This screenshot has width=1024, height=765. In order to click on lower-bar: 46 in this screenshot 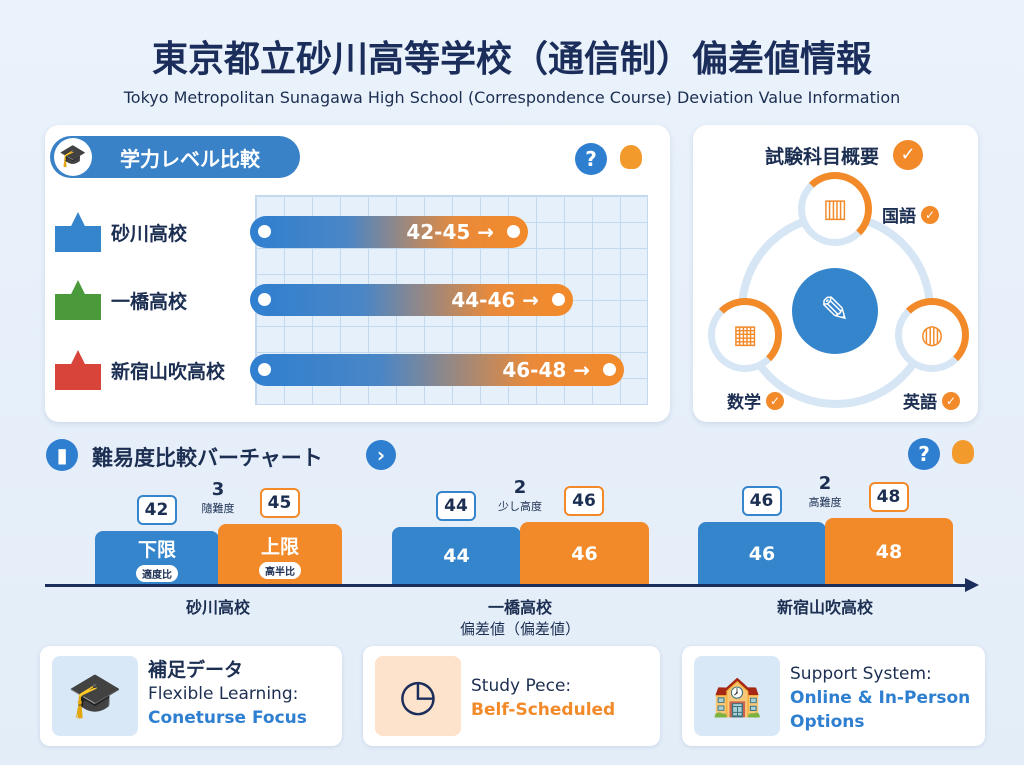, I will do `click(762, 554)`.